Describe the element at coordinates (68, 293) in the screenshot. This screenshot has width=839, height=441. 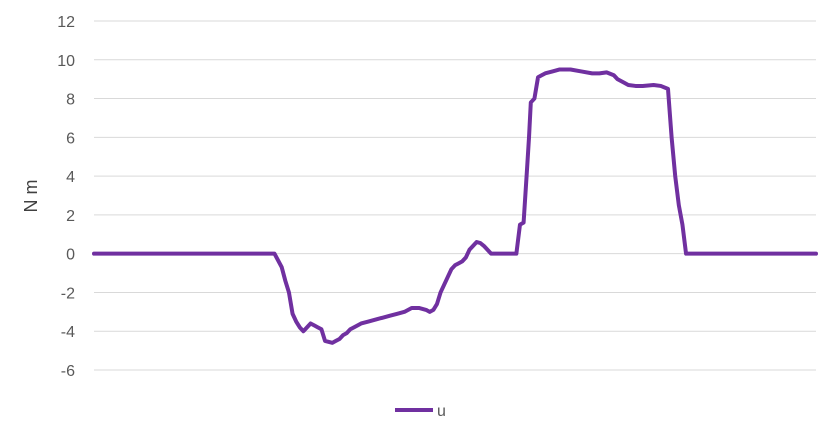
I see `y-tick-label: -2` at that location.